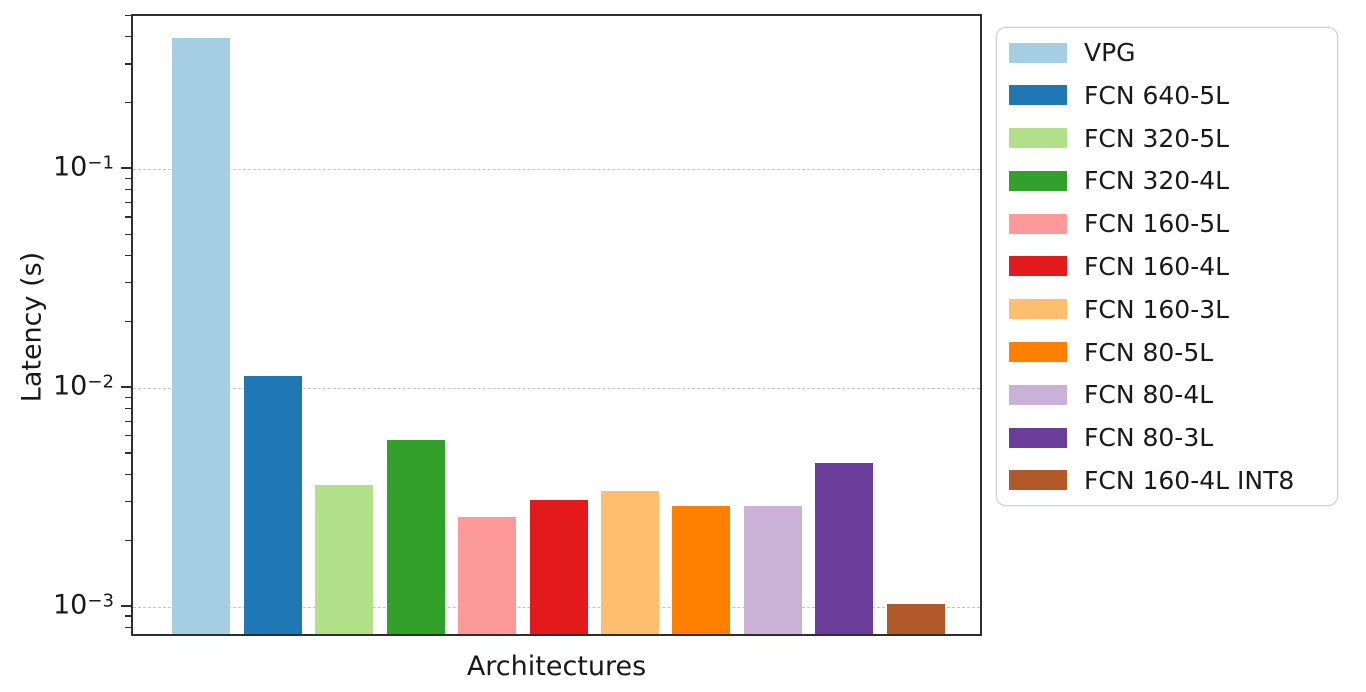 The height and width of the screenshot is (692, 1366). What do you see at coordinates (844, 548) in the screenshot?
I see `bar-fcn-80-3l` at bounding box center [844, 548].